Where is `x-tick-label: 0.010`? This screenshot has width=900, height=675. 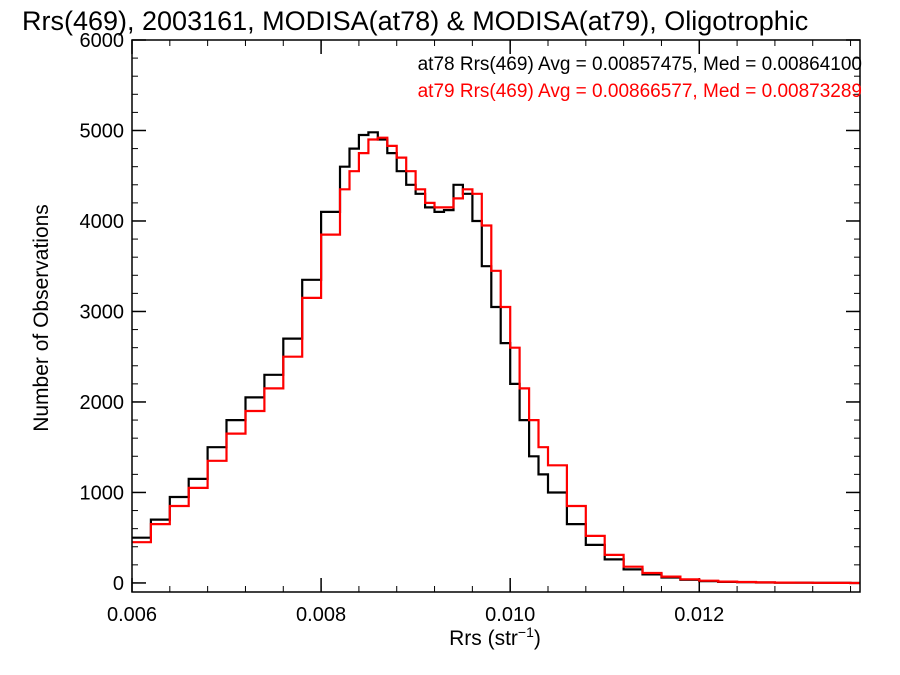
x-tick-label: 0.010 is located at coordinates (510, 615).